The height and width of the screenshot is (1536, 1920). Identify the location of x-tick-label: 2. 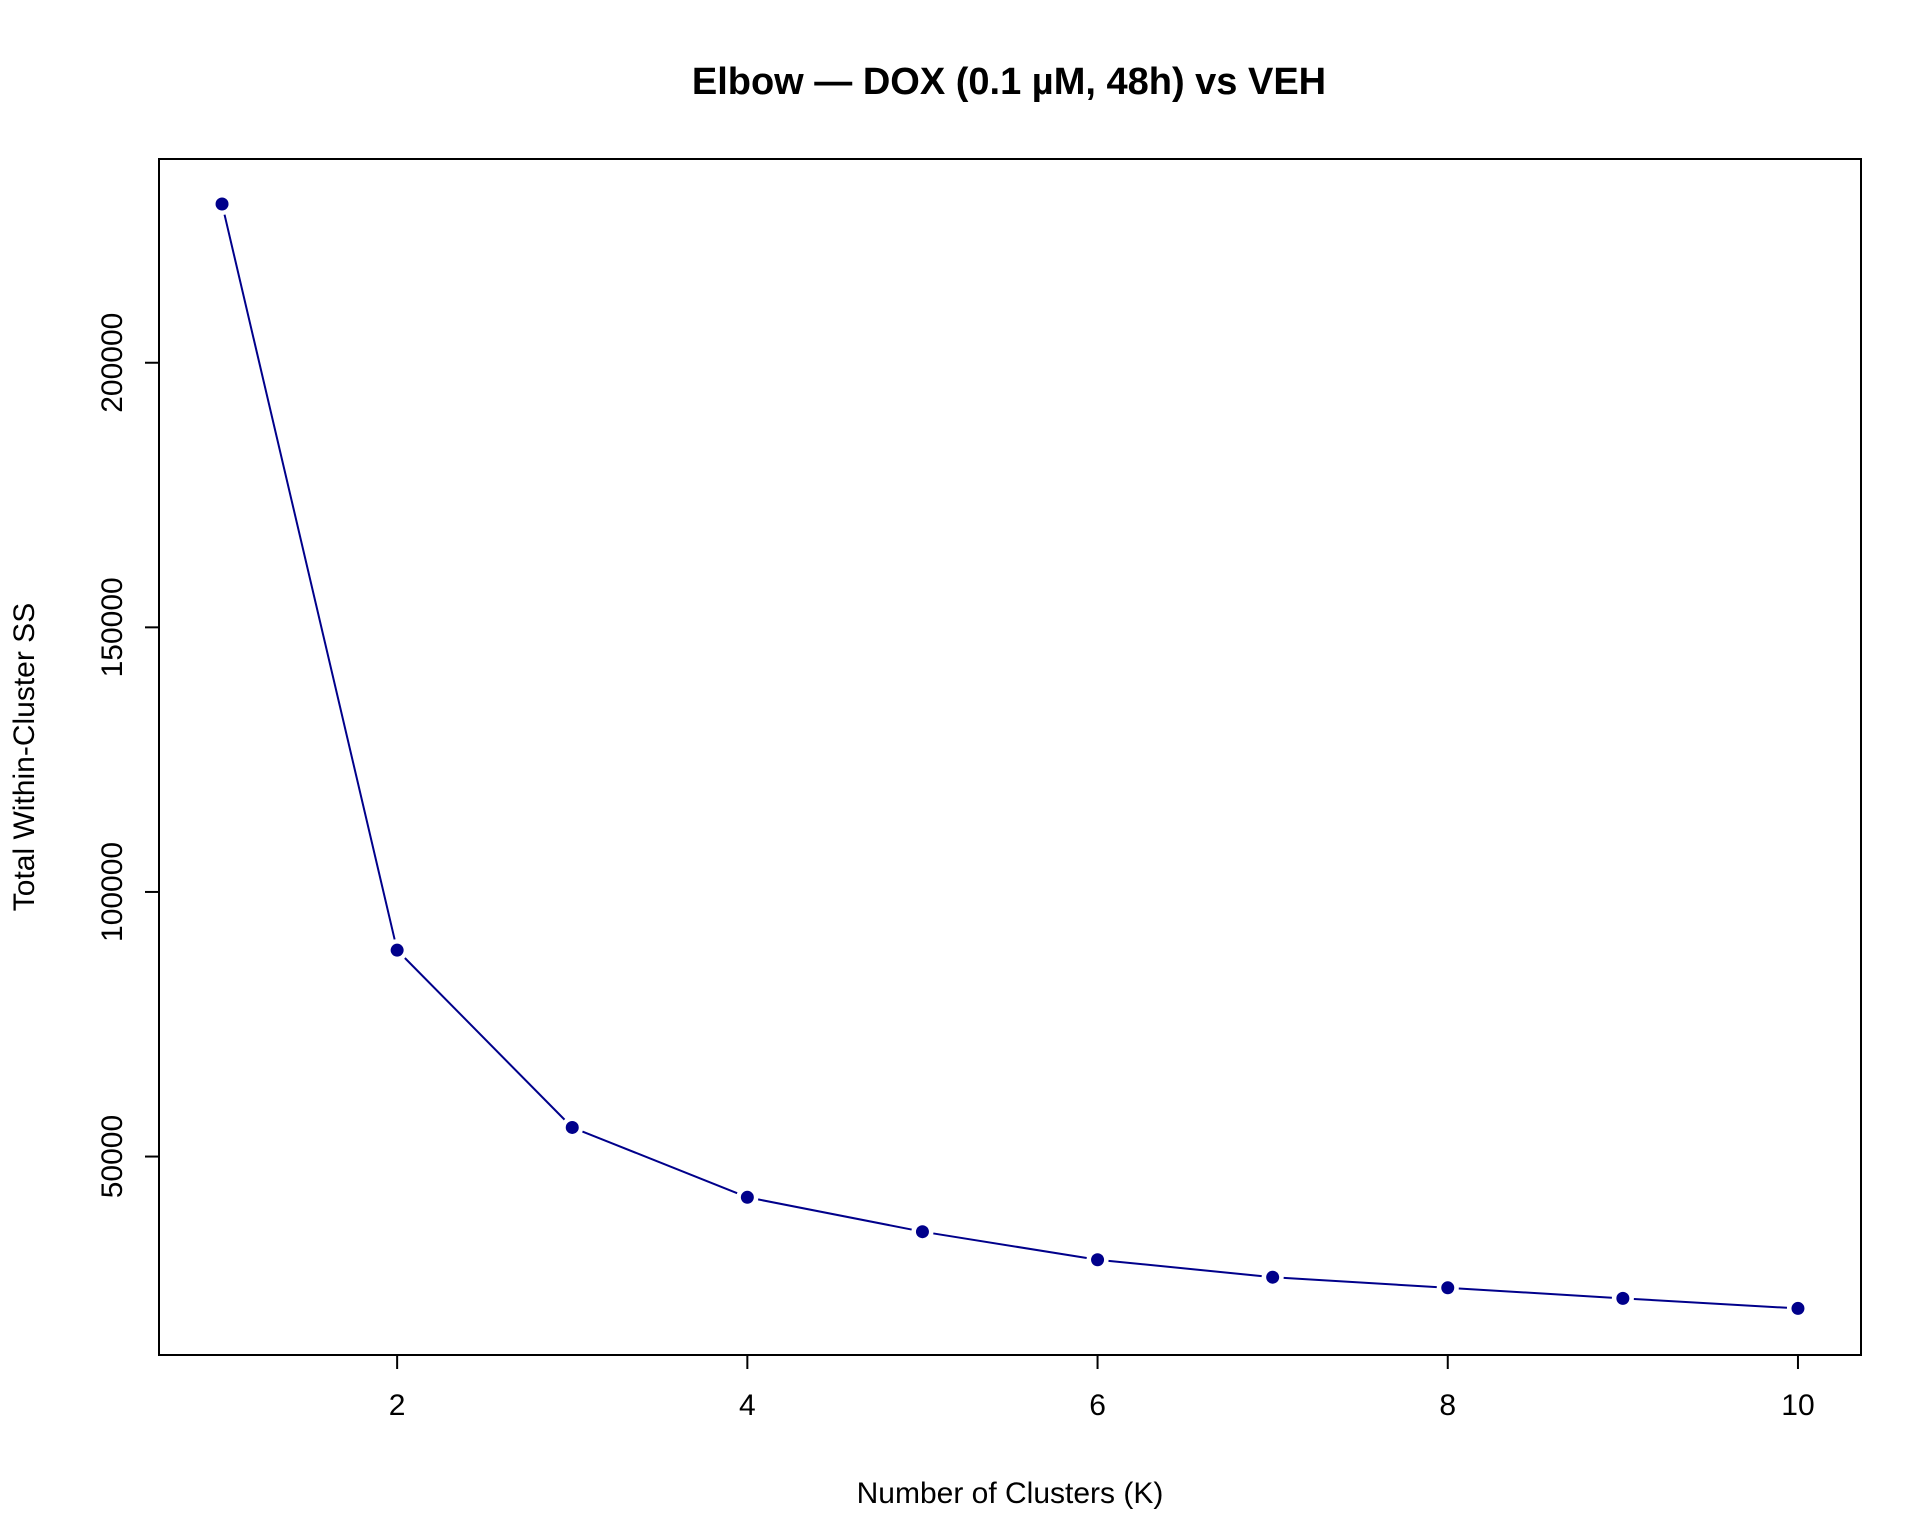
(397, 1405).